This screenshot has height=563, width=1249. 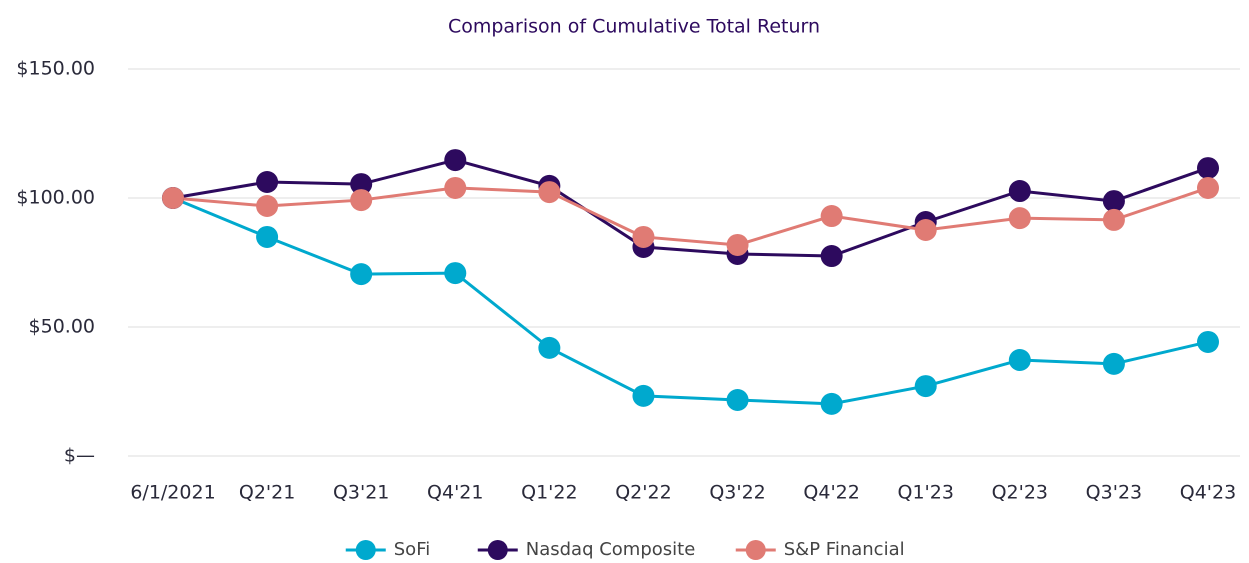 What do you see at coordinates (643, 493) in the screenshot?
I see `x-tick-label: Q2'22` at bounding box center [643, 493].